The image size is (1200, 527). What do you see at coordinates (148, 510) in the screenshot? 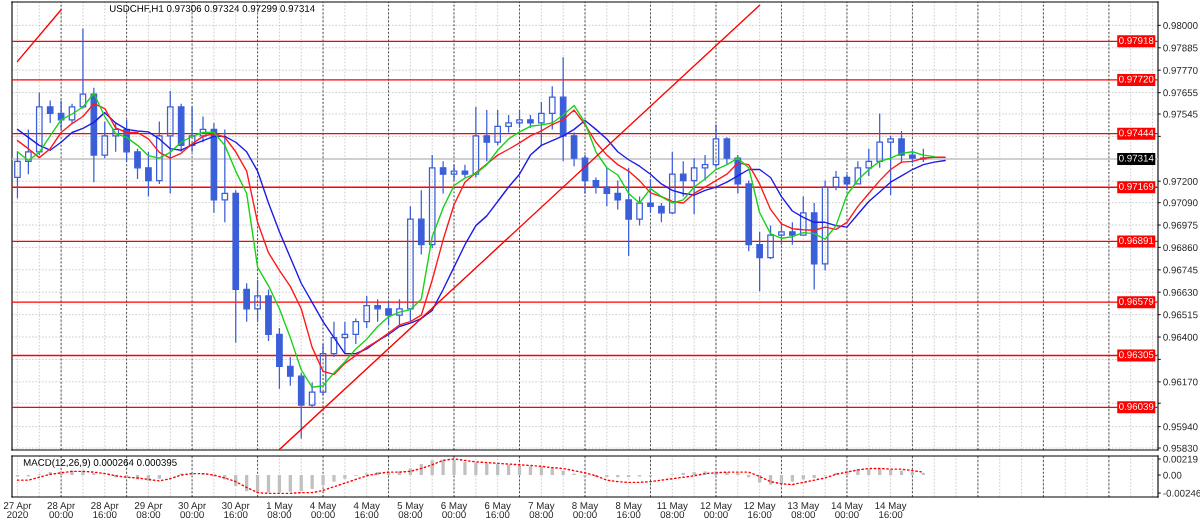
I see `x-tick-label: 29 Apr 08:00` at bounding box center [148, 510].